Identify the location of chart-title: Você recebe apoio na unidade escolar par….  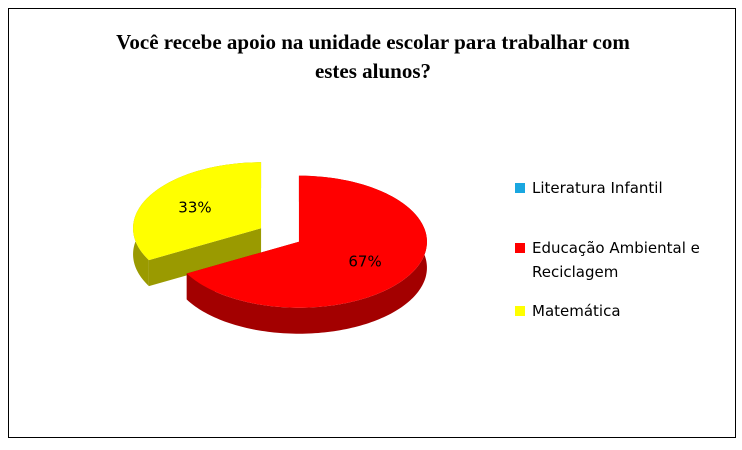
(373, 56).